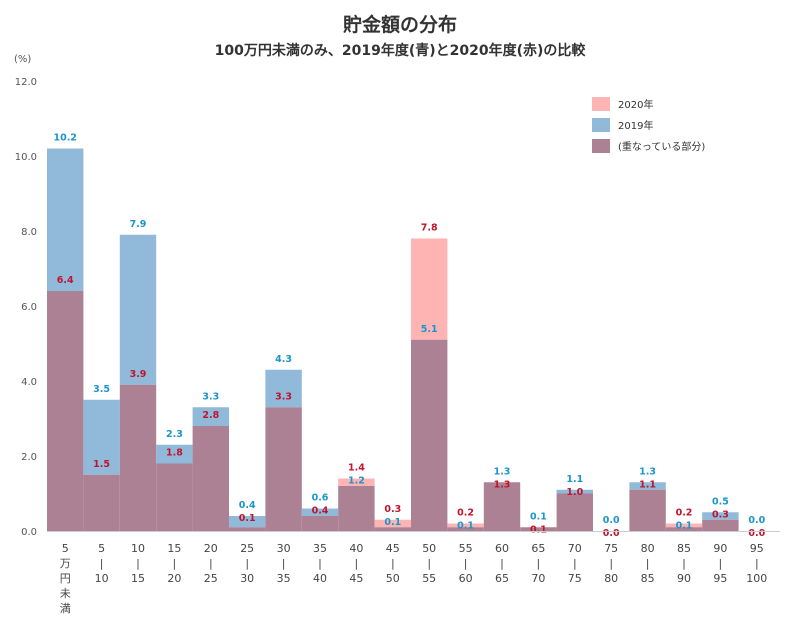 The width and height of the screenshot is (800, 632). What do you see at coordinates (65, 280) in the screenshot?
I see `data-label-2020: 6.4` at bounding box center [65, 280].